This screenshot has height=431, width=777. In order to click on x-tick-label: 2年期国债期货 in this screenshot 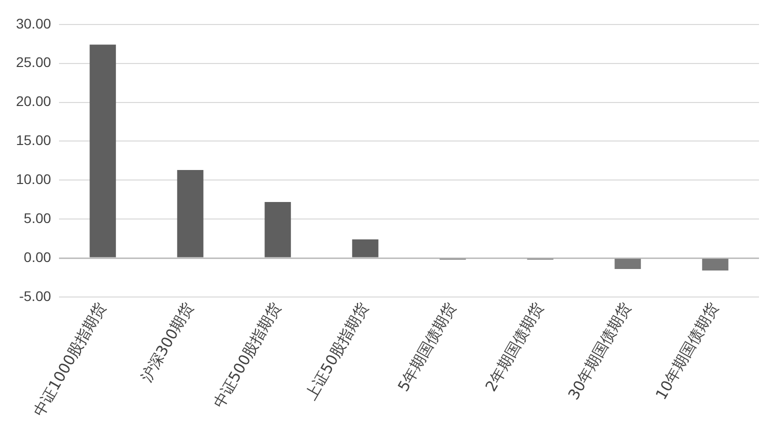, I will do `click(515, 347)`.